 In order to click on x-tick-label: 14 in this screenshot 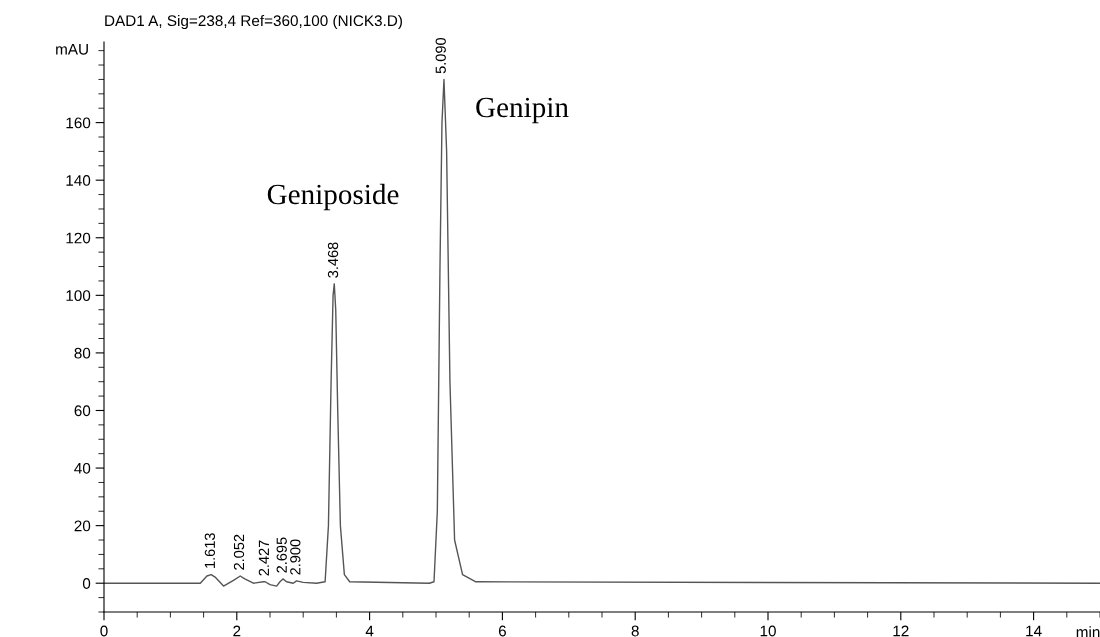, I will do `click(1034, 631)`.